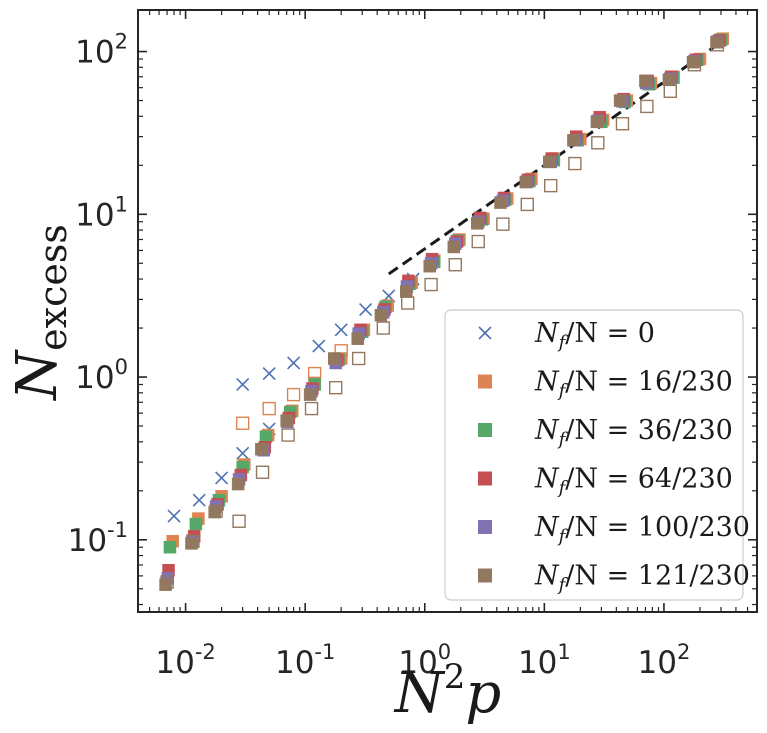 The image size is (767, 733). I want to click on y-tick-label-exp: 2, so click(121, 42).